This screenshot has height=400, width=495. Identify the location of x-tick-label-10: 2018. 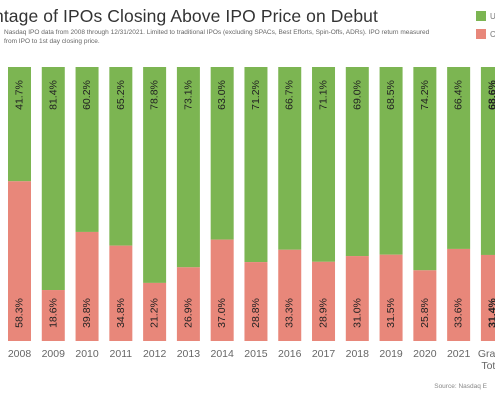
(358, 354).